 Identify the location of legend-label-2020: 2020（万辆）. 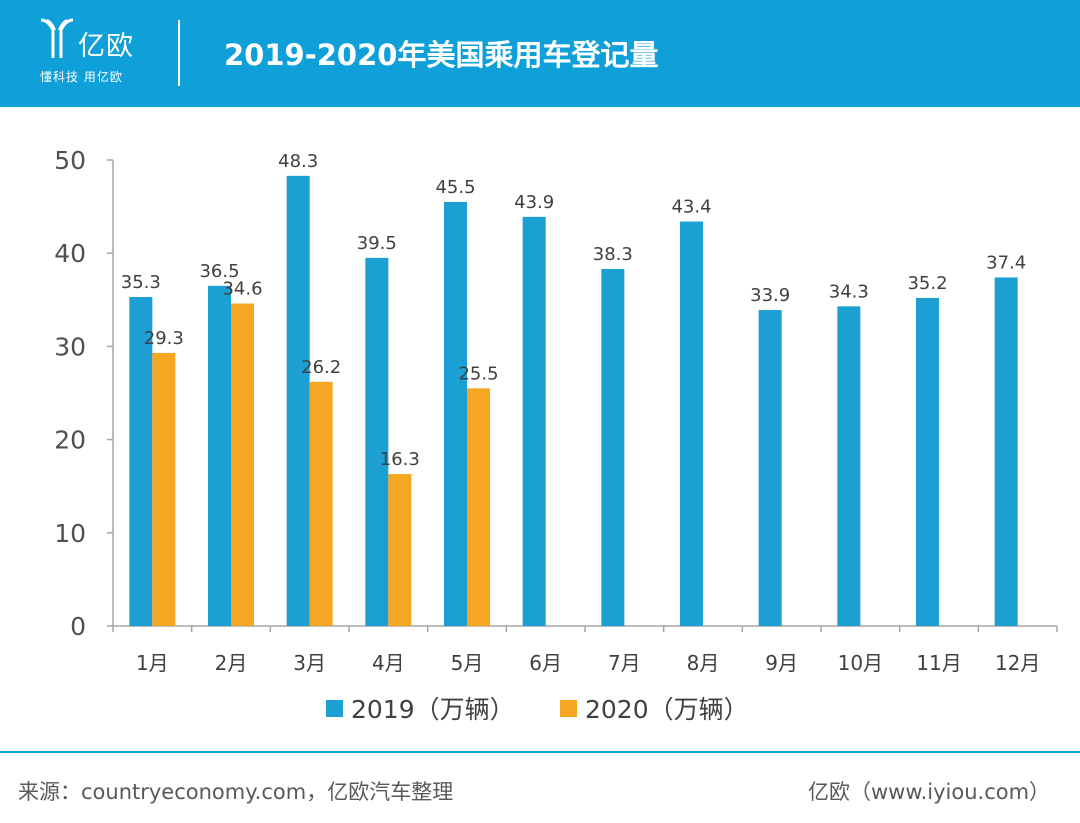
(667, 709).